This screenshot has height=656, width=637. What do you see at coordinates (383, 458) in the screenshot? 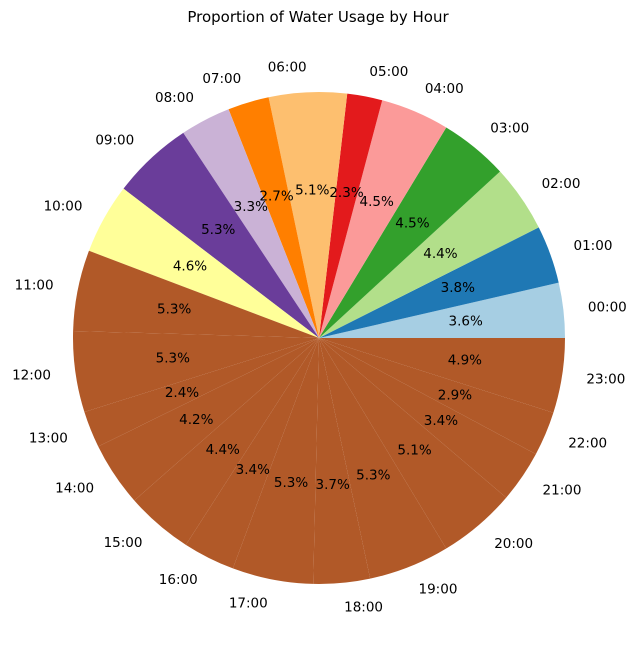
I see `pie-slice-1900` at bounding box center [383, 458].